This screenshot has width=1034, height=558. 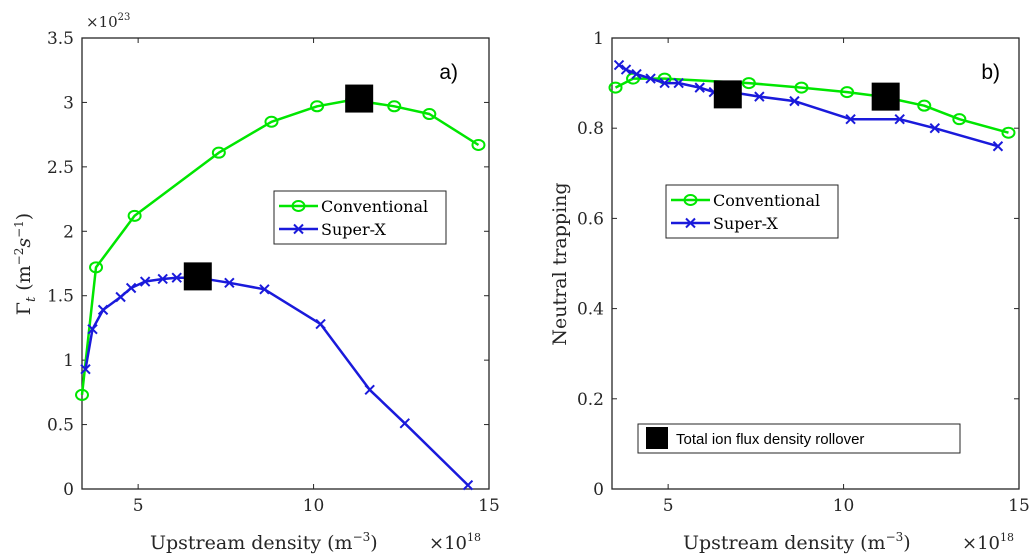 I want to click on y-tick-label: 0.6, so click(x=590, y=219).